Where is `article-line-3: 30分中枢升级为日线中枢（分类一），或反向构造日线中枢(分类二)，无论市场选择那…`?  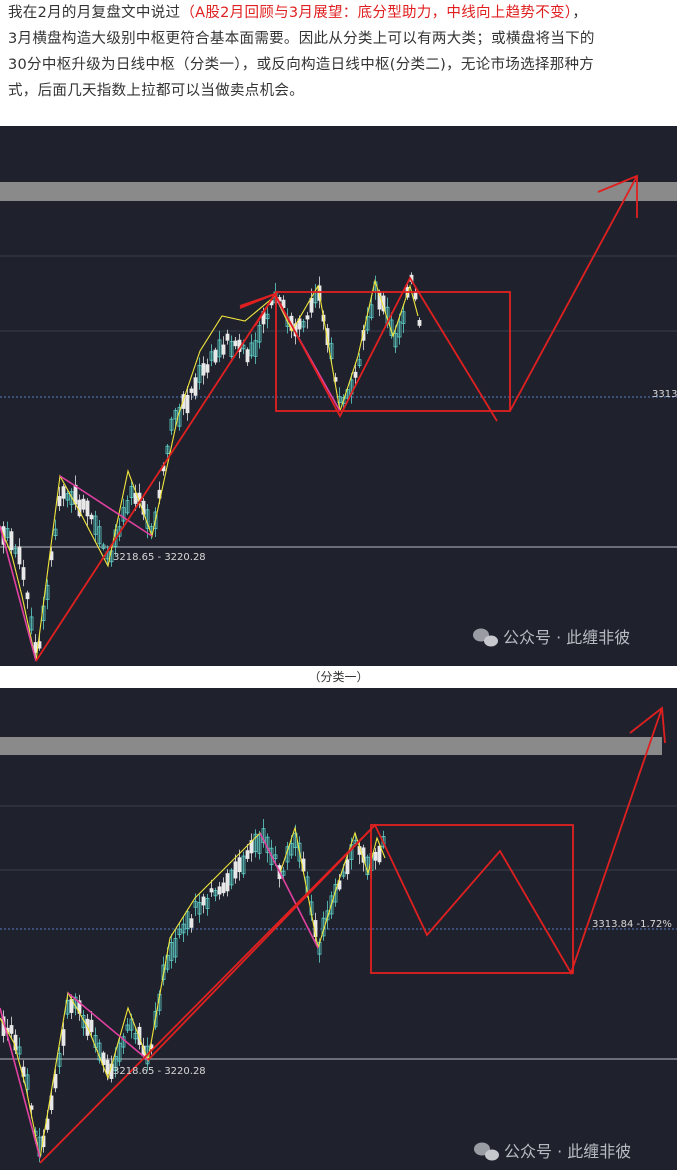
article-line-3: 30分中枢升级为日线中枢（分类一），或反向构造日线中枢(分类二)，无论市场选择那… is located at coordinates (301, 65).